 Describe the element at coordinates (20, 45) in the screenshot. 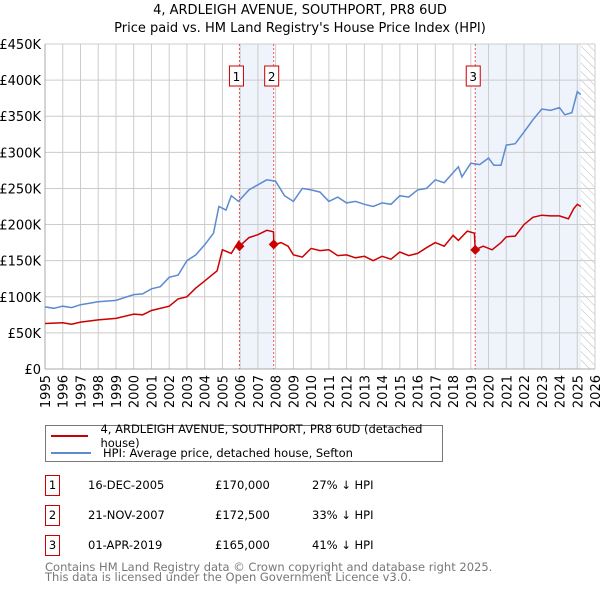

I see `y-tick-label: £450K` at that location.